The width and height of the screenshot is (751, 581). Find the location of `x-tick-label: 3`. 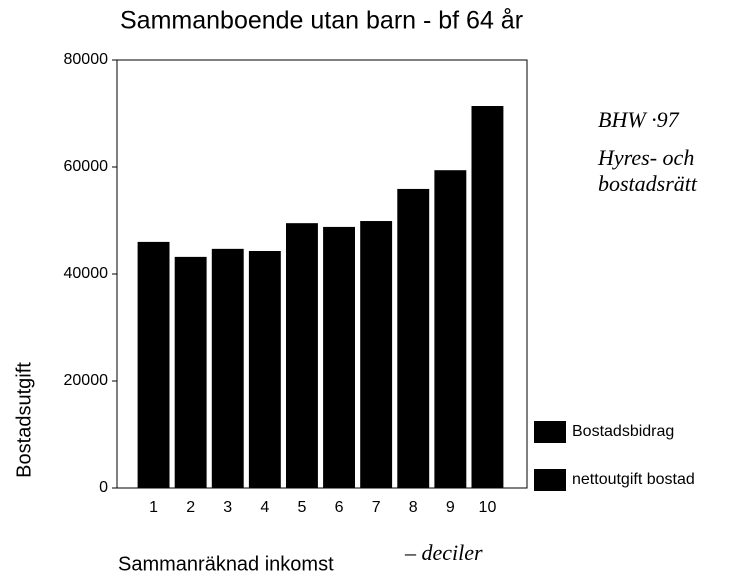

x-tick-label: 3 is located at coordinates (227, 507).